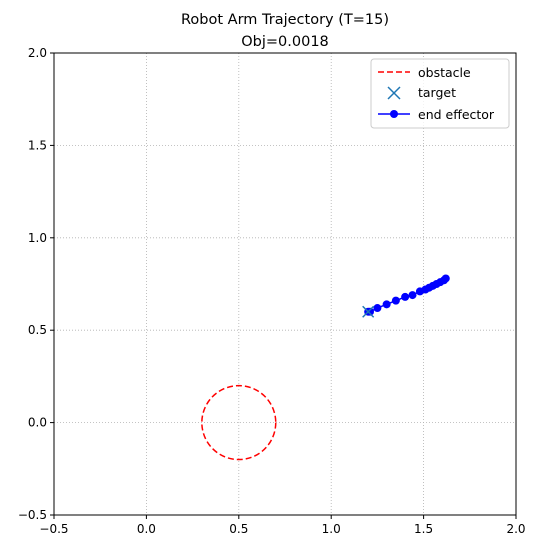 The width and height of the screenshot is (536, 548). I want to click on x-tick-label: 0.5, so click(238, 529).